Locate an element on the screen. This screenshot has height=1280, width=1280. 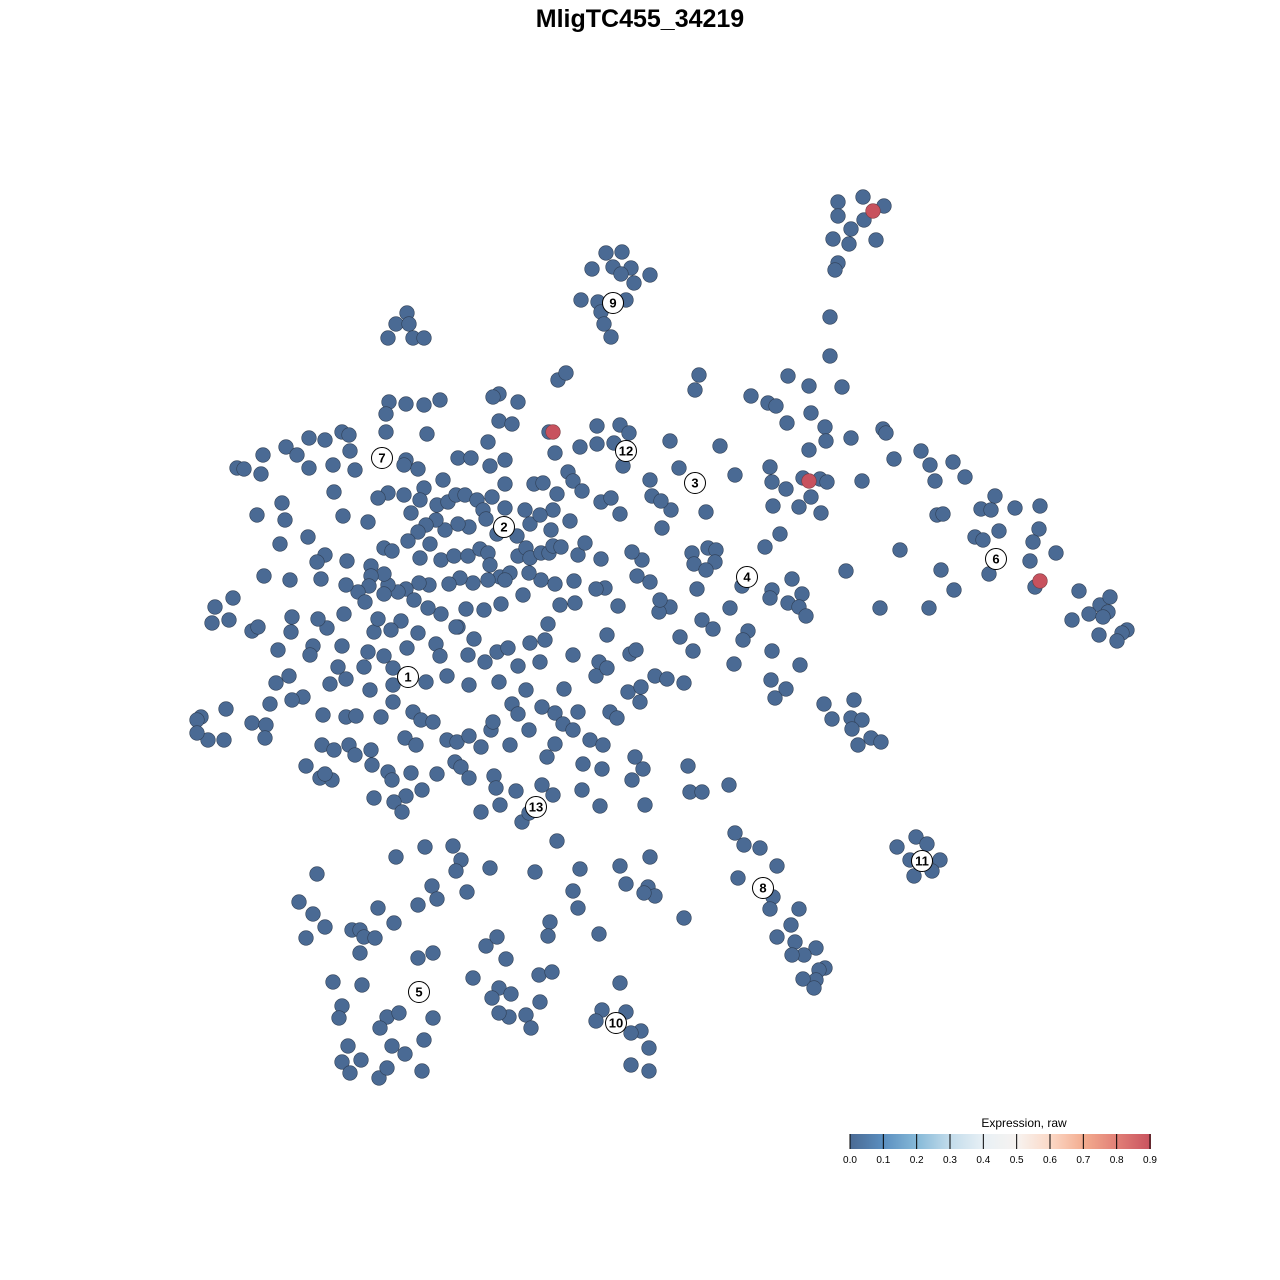
cluster-label-text: 11 is located at coordinates (922, 861).